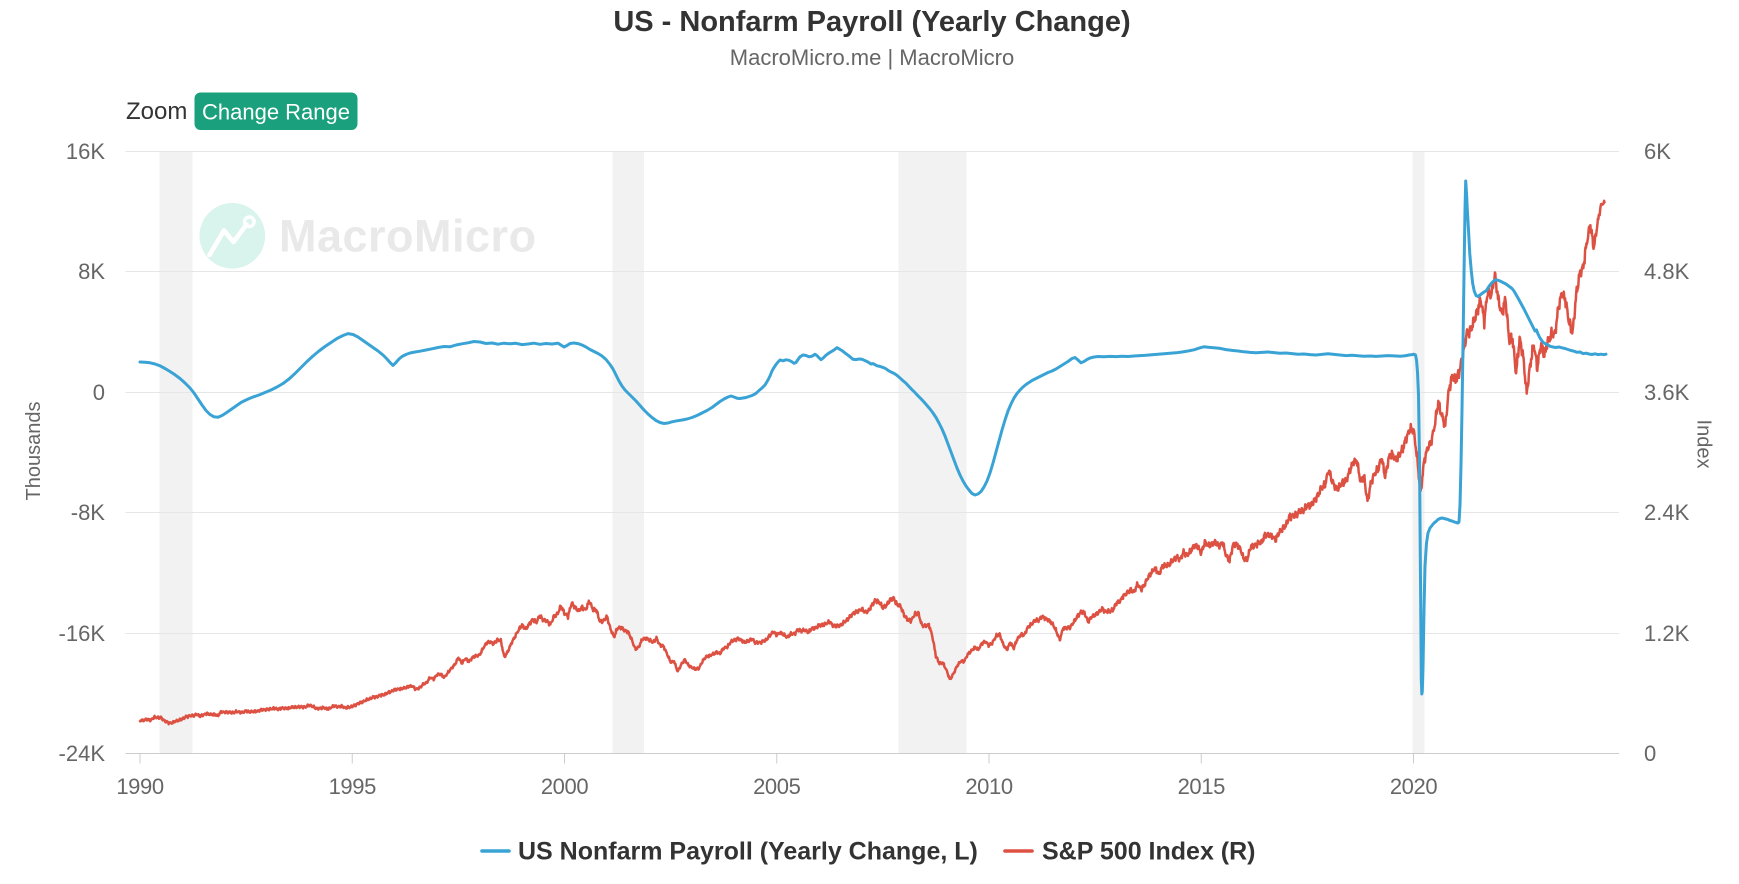 This screenshot has width=1739, height=884. Describe the element at coordinates (140, 786) in the screenshot. I see `svg-text: 1990` at that location.